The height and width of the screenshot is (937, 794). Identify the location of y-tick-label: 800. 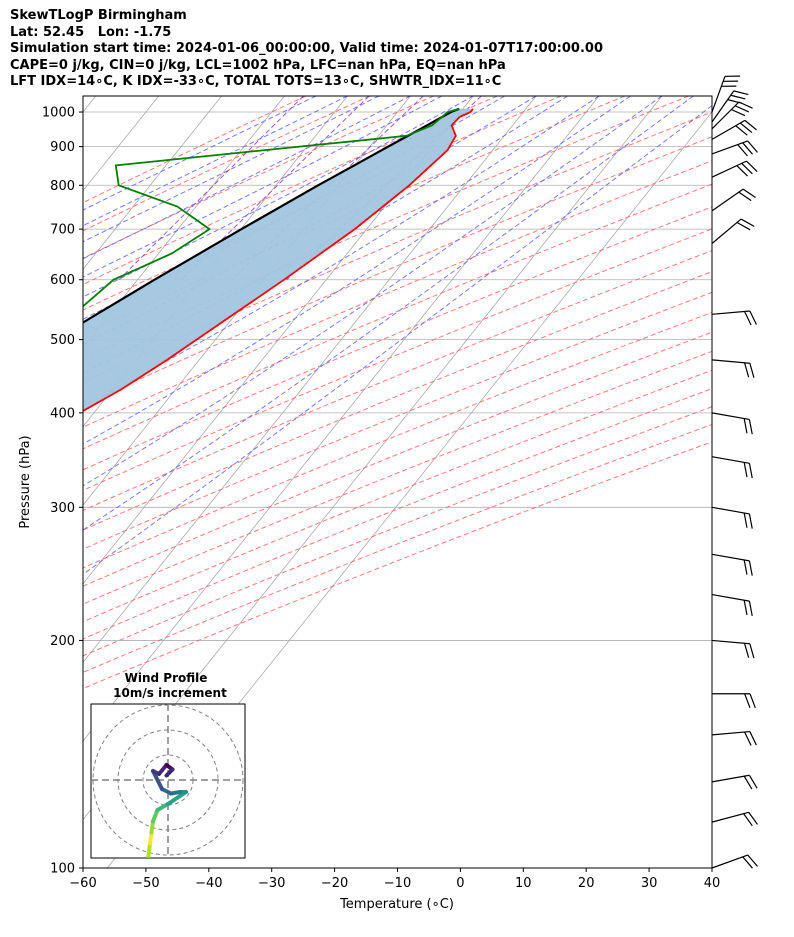
(62, 186).